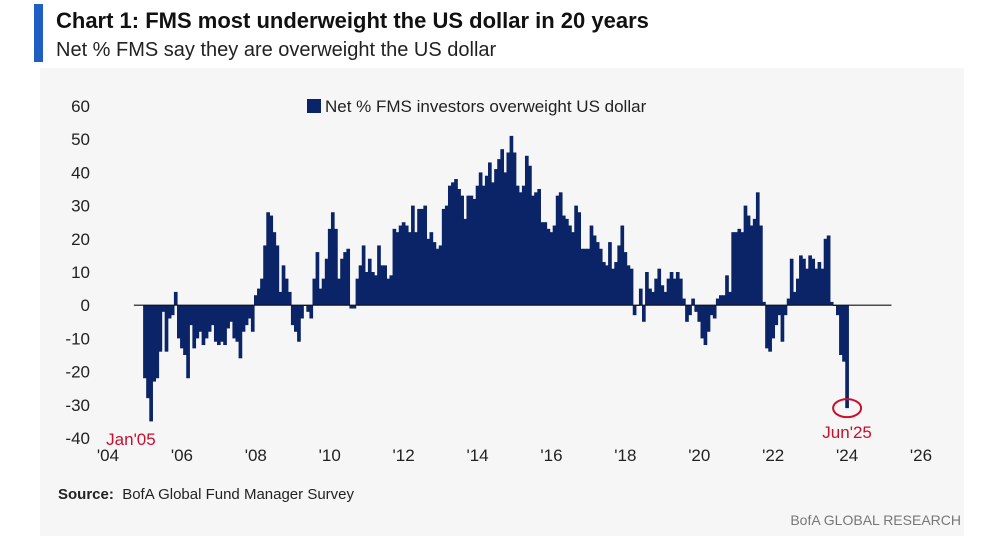  Describe the element at coordinates (847, 408) in the screenshot. I see `annotation-circle` at that location.